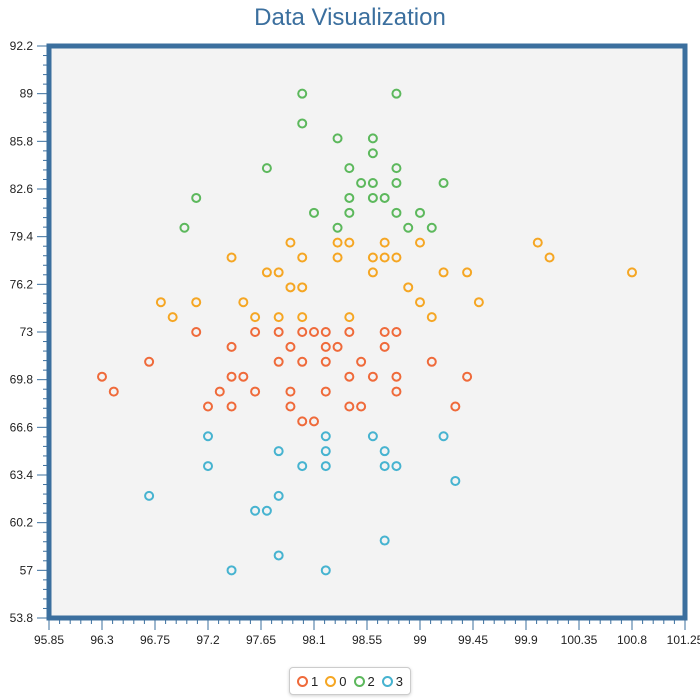 Image resolution: width=700 pixels, height=700 pixels. Describe the element at coordinates (261, 640) in the screenshot. I see `x-tick-label: 97.65` at that location.